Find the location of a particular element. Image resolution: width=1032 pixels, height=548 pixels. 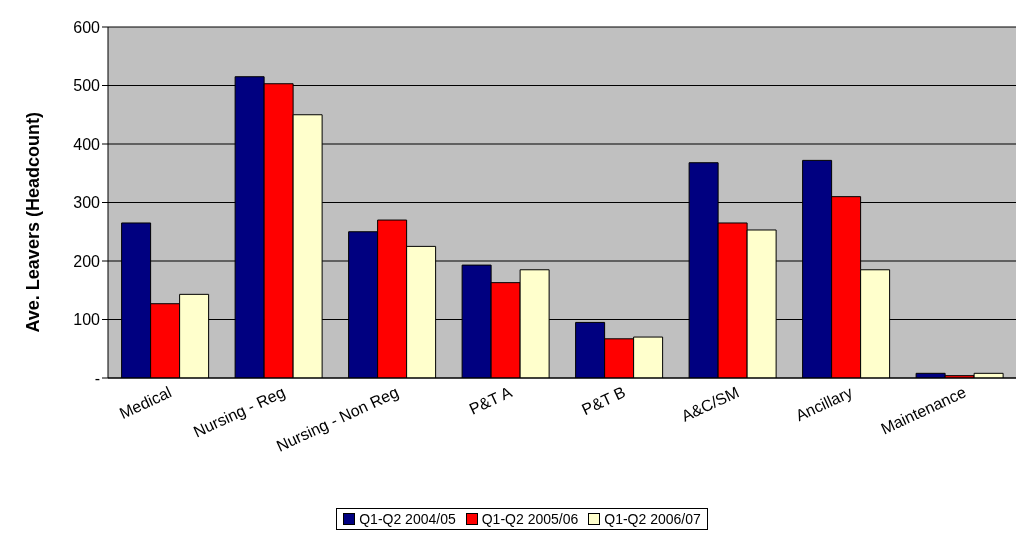

legend-label: Q1-Q2 2005/06 is located at coordinates (529, 519).